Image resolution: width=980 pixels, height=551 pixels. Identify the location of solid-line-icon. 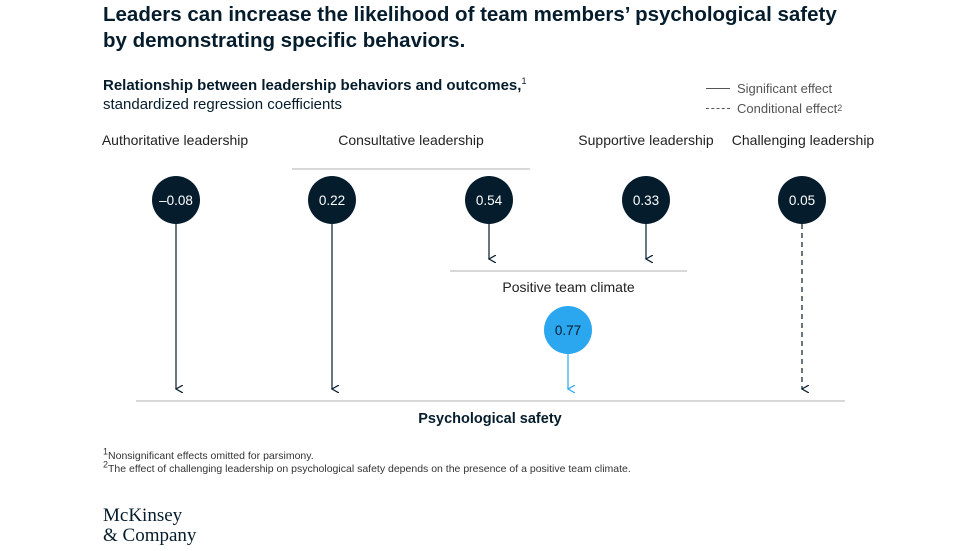
(718, 88).